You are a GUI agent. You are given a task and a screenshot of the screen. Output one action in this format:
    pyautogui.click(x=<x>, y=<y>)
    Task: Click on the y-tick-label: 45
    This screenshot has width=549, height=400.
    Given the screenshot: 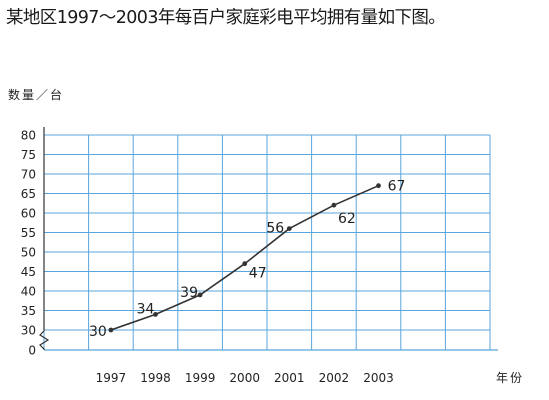 What is the action you would take?
    pyautogui.click(x=28, y=272)
    